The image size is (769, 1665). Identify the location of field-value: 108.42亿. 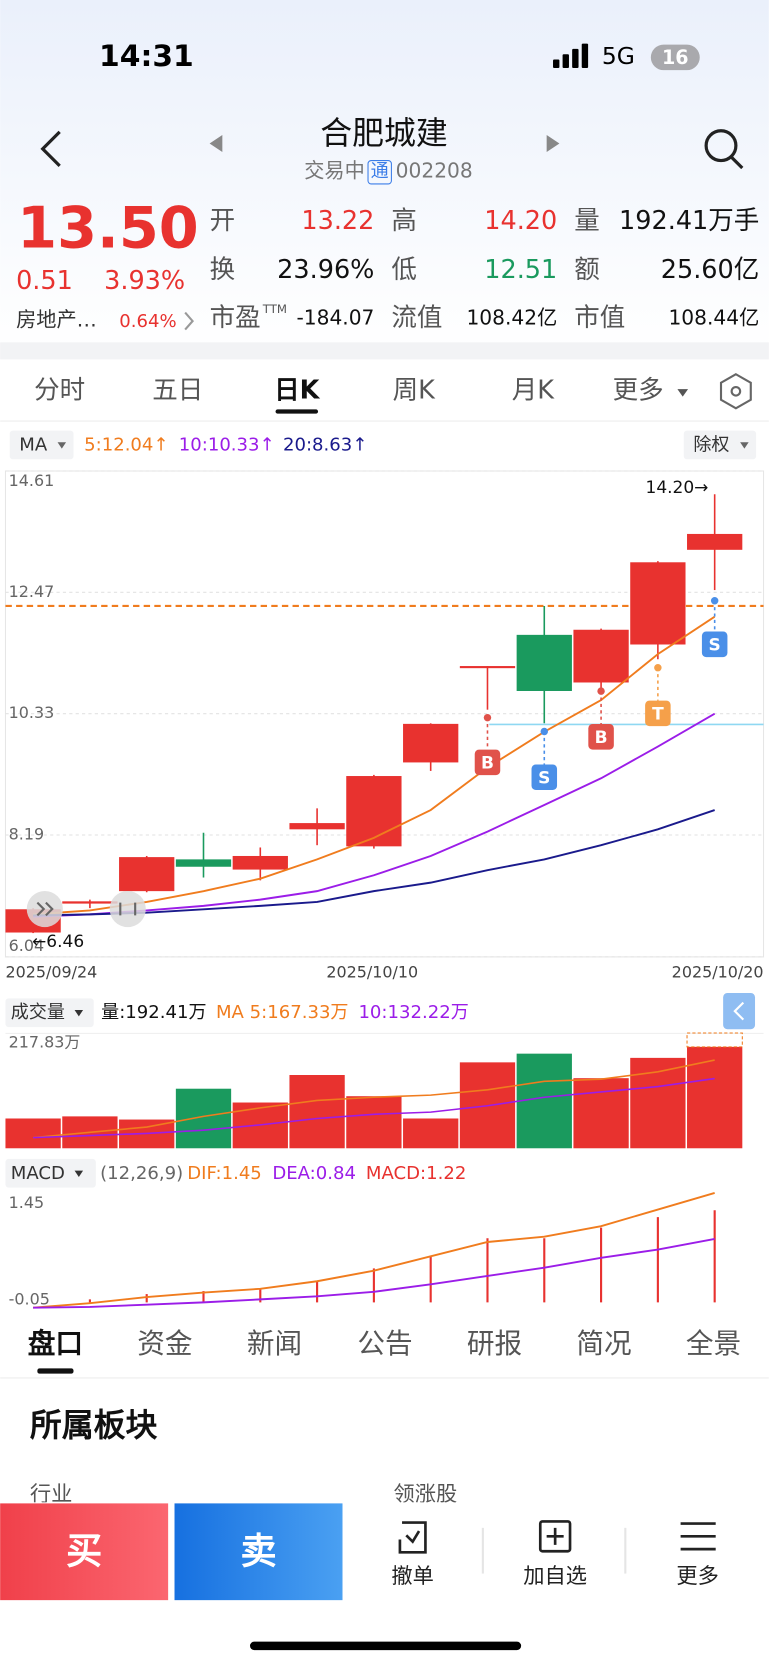
(511, 317).